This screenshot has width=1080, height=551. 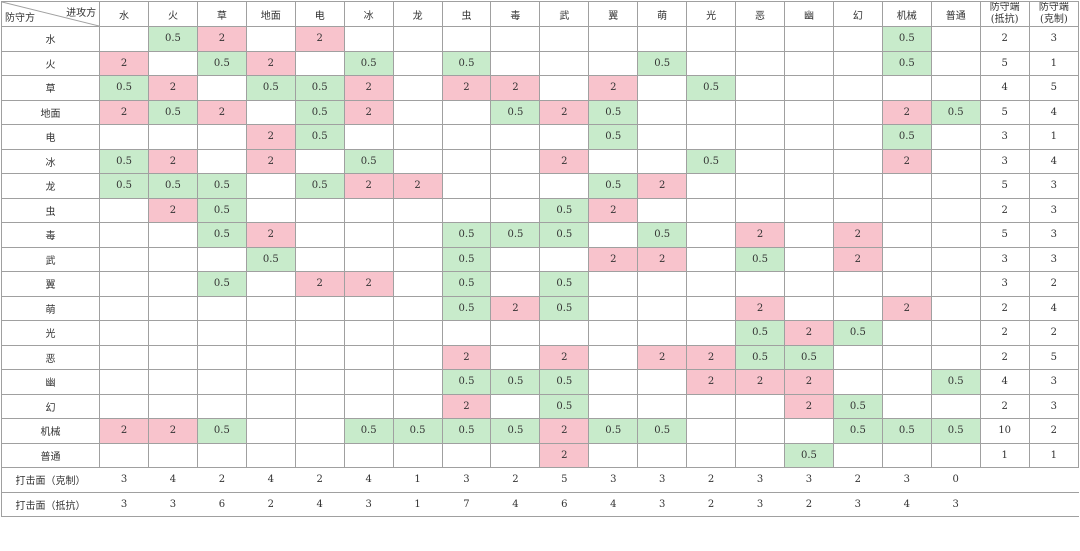 I want to click on row-header: 草, so click(x=50, y=88).